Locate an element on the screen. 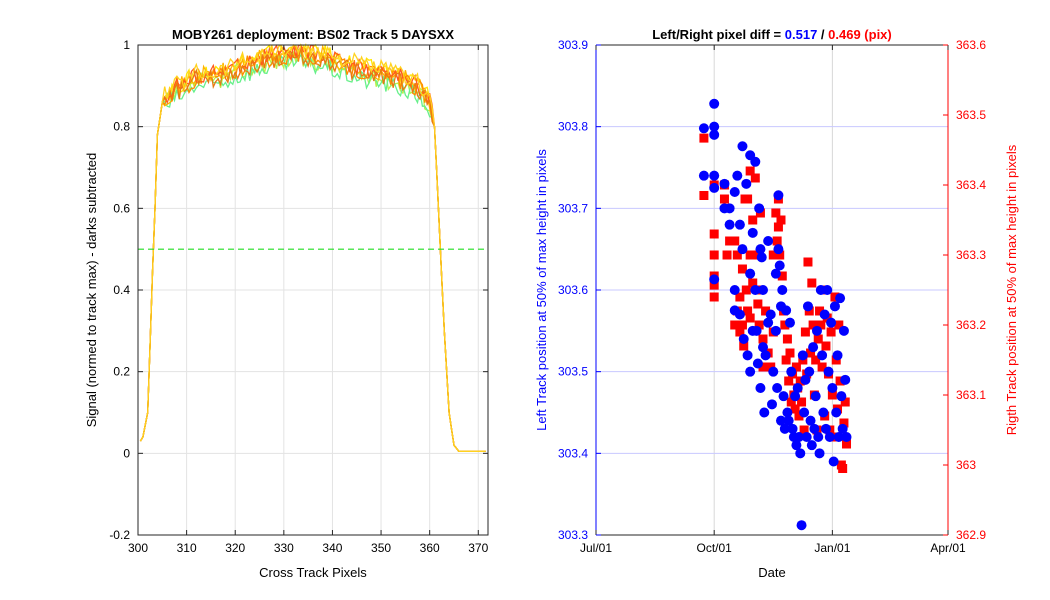 This screenshot has height=600, width=1050. left-series-points is located at coordinates (775, 314).